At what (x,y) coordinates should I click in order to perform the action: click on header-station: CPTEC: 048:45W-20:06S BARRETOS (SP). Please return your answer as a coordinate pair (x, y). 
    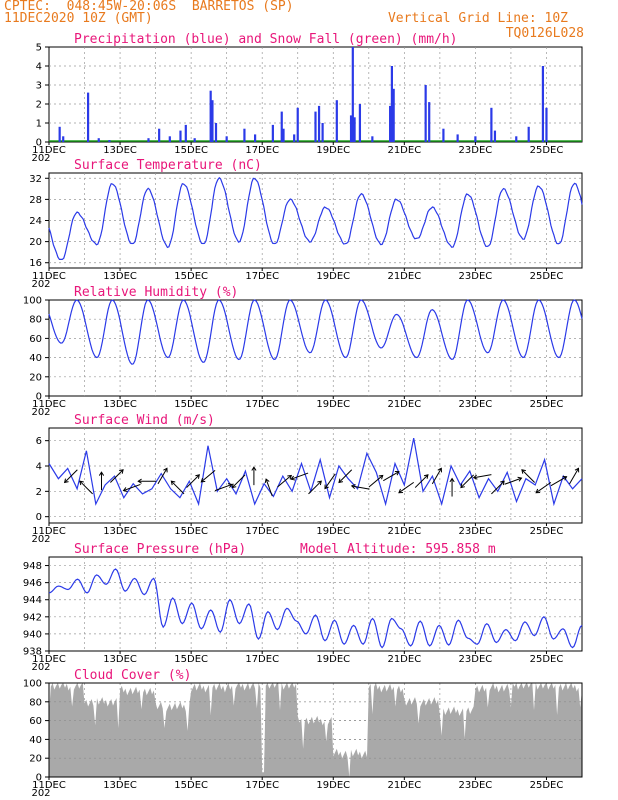
    Looking at the image, I should click on (149, 7).